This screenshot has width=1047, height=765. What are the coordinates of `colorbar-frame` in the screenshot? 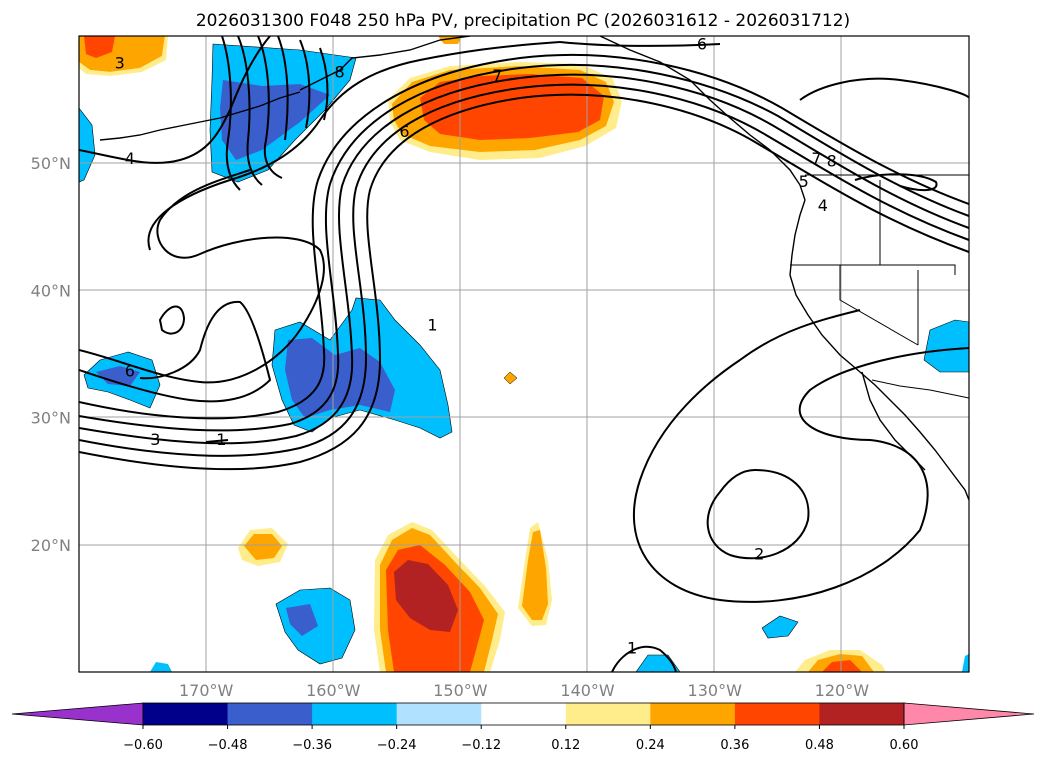 It's located at (523, 714).